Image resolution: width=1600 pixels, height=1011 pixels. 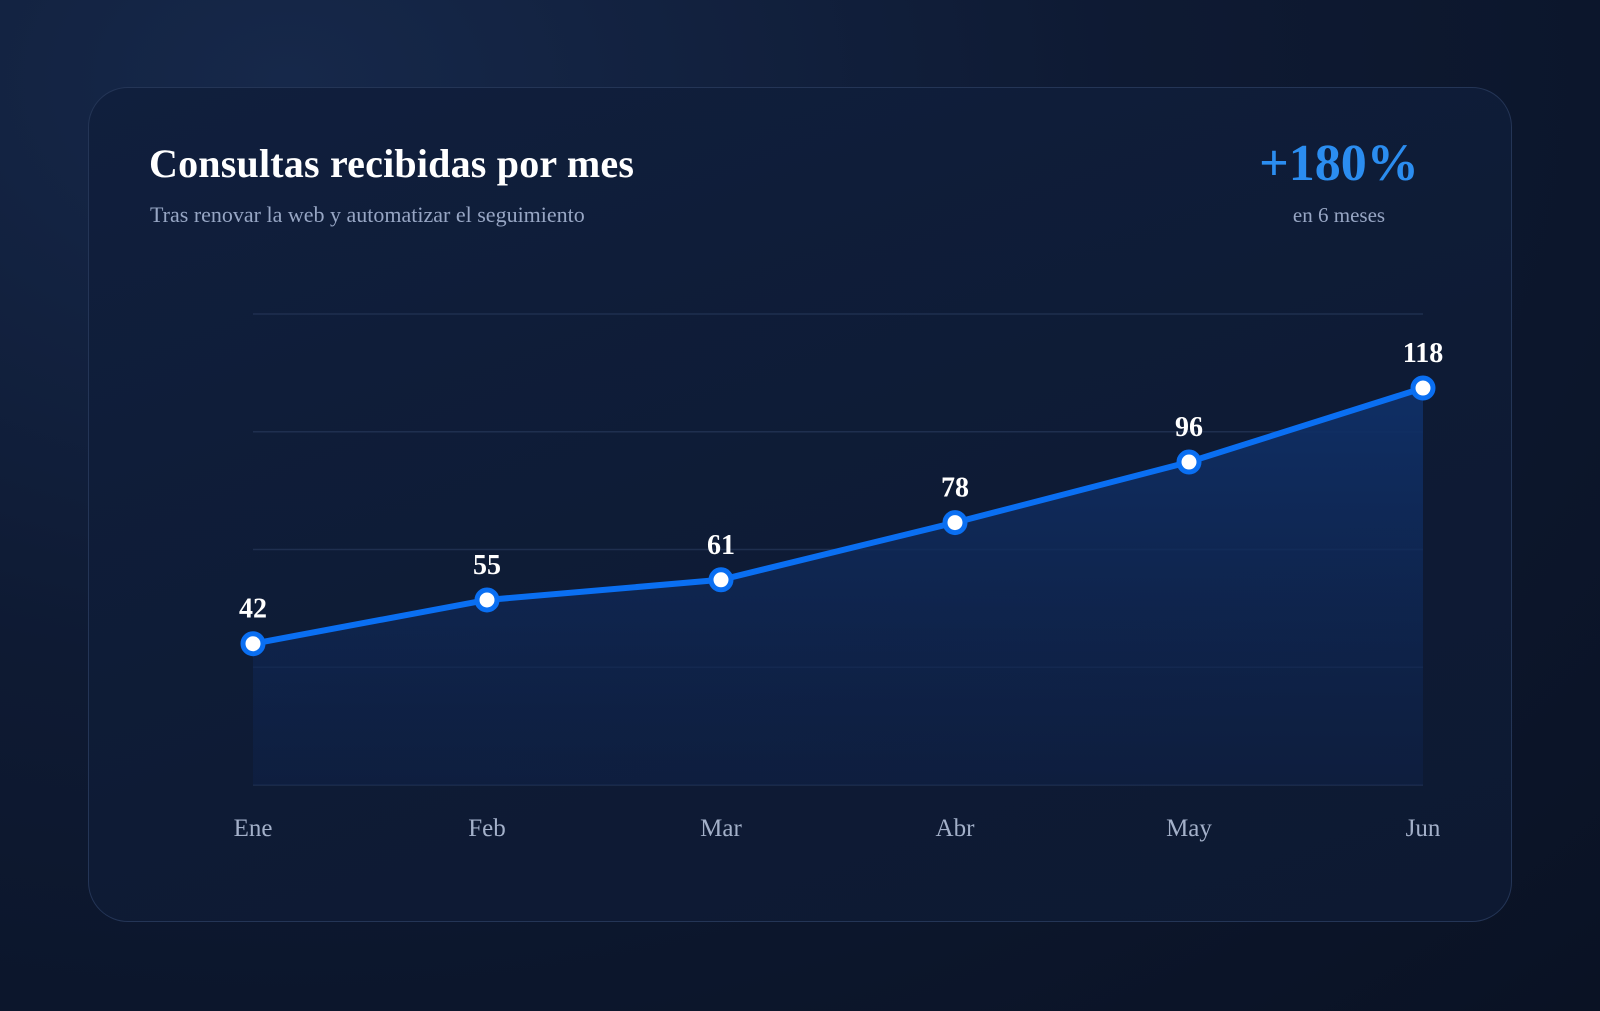 I want to click on x-tick-abr: Abr, so click(x=956, y=828).